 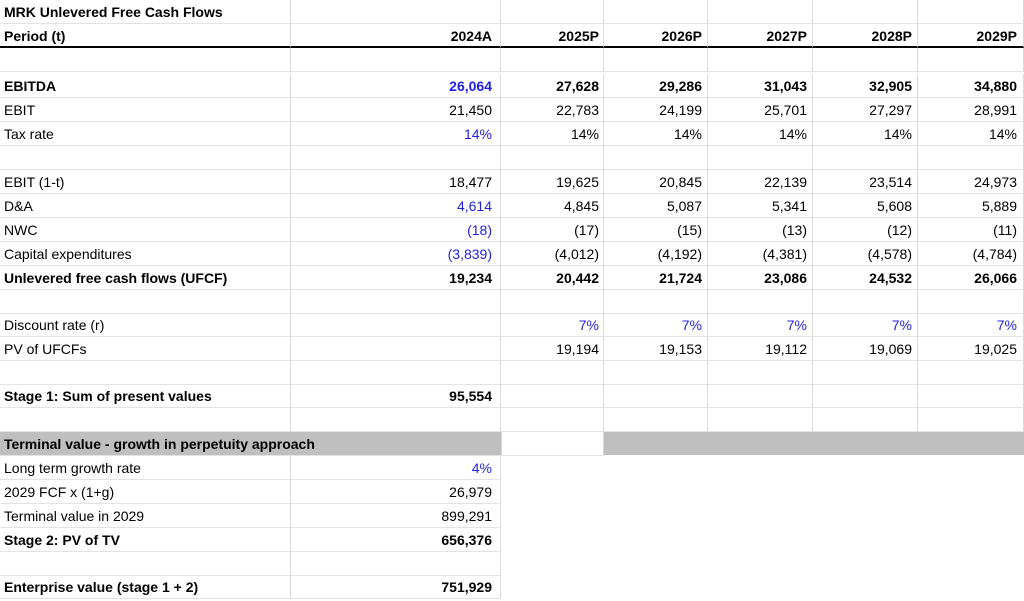 What do you see at coordinates (396, 182) in the screenshot?
I see `ebit-1t-2024a: 18,477` at bounding box center [396, 182].